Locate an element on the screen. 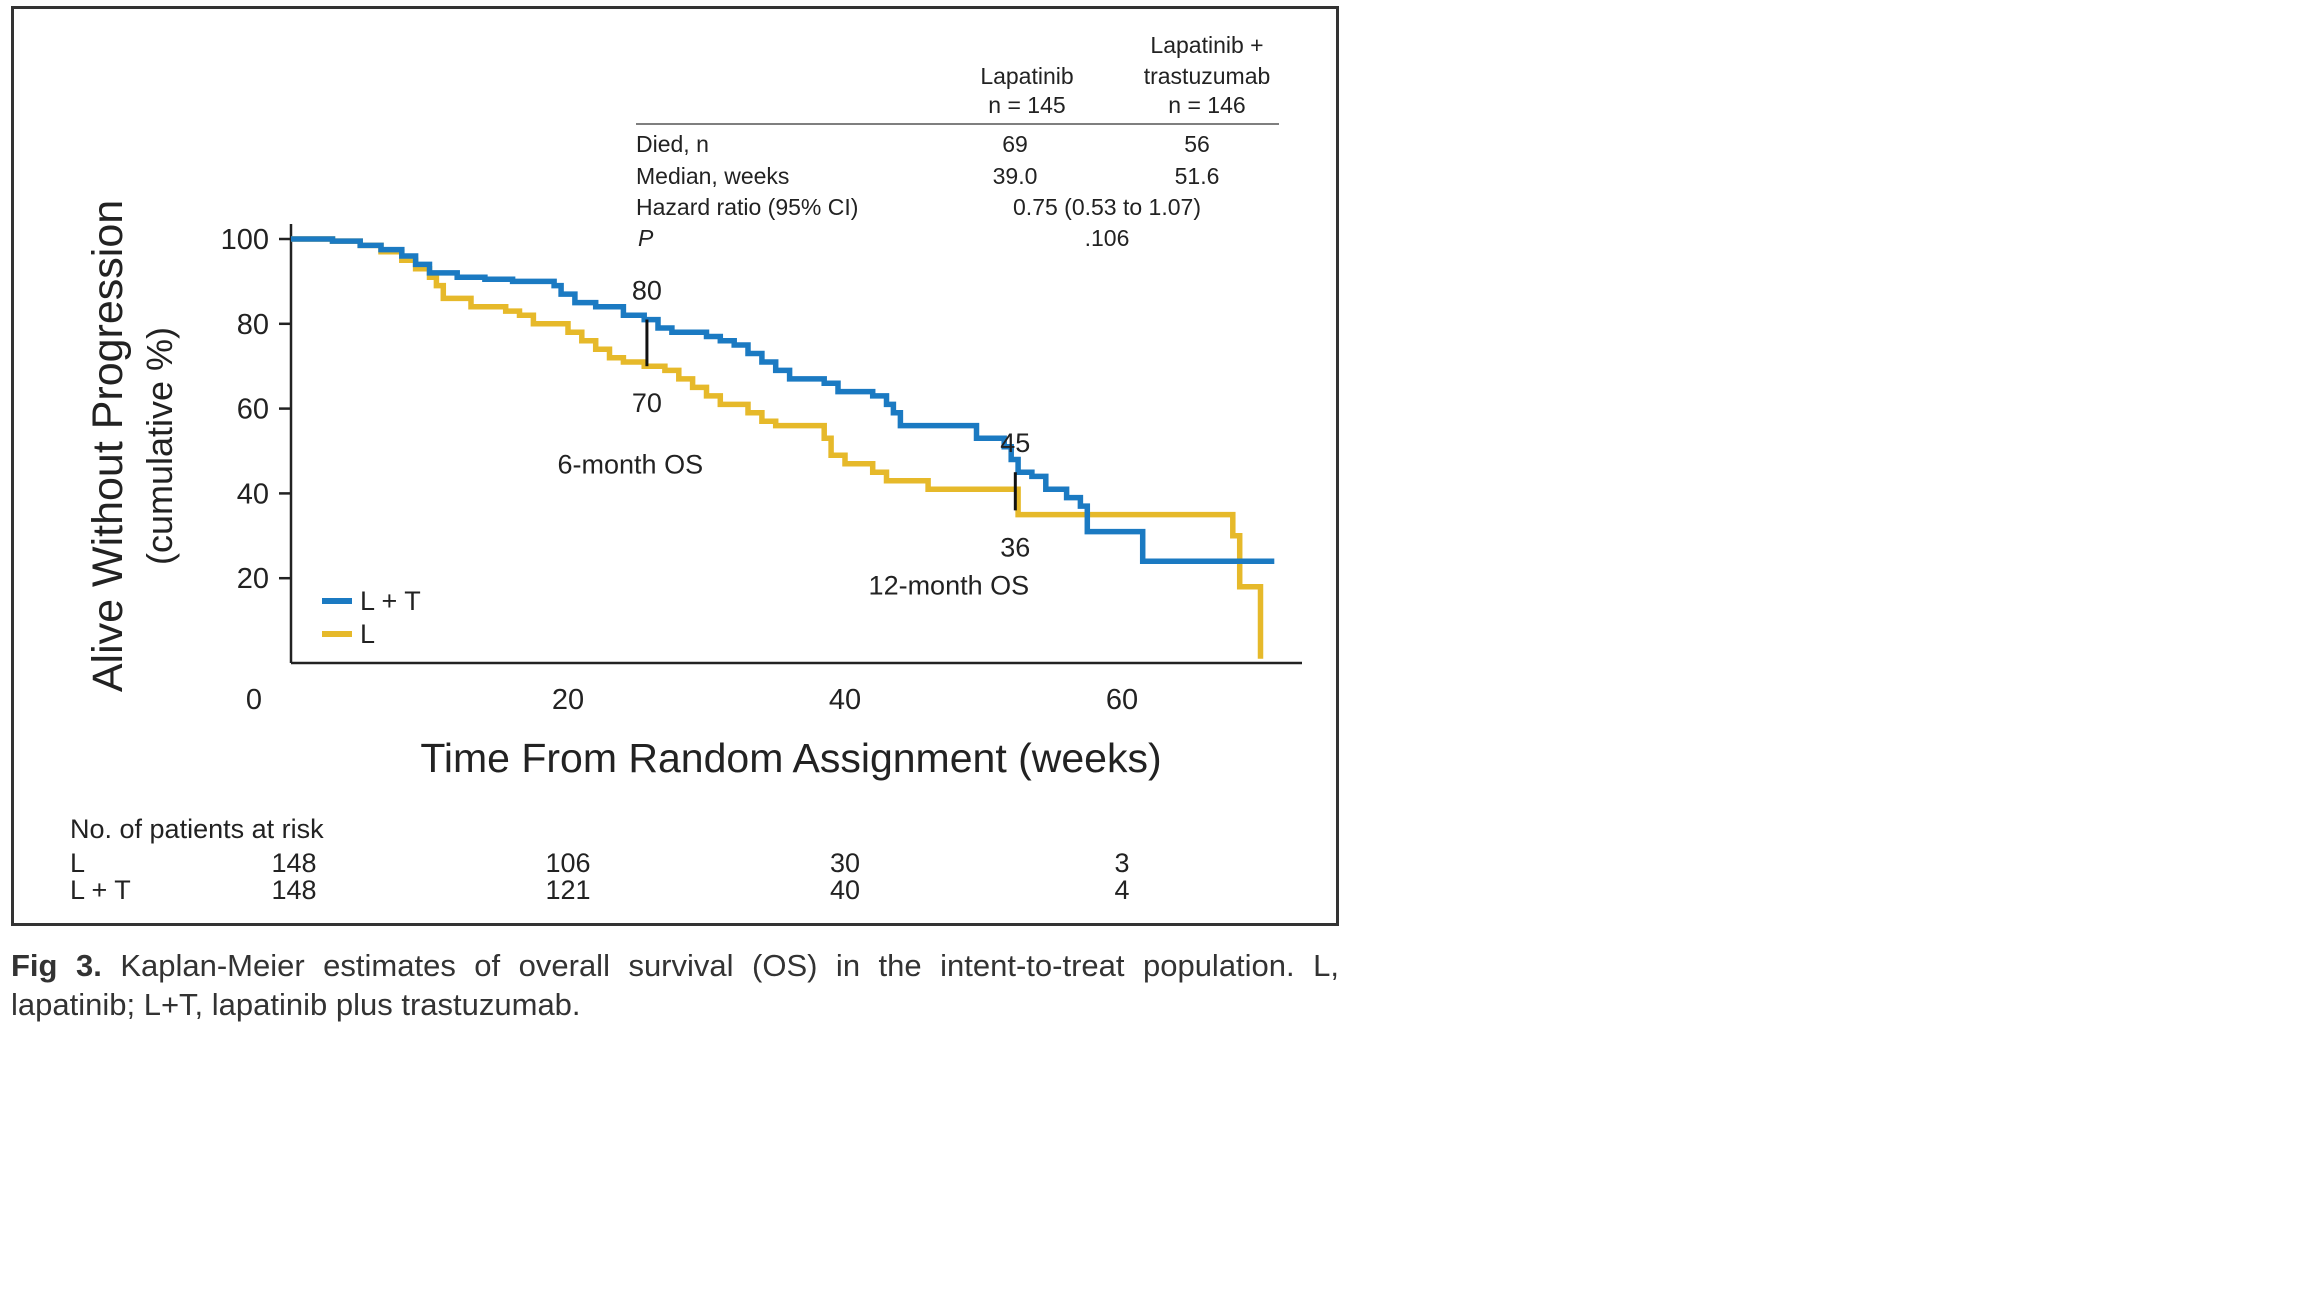  risk-row-label: L + T is located at coordinates (100, 890).